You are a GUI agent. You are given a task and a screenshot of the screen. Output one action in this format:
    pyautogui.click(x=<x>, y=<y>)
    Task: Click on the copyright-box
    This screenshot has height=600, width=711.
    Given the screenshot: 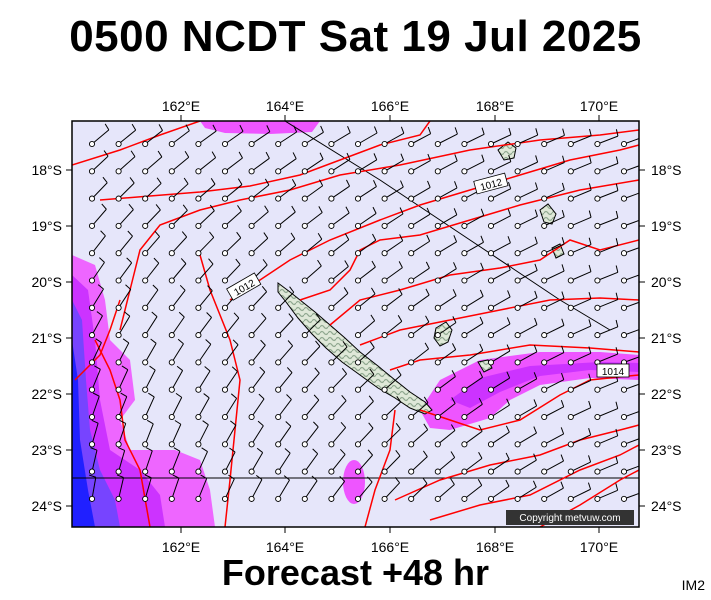 What is the action you would take?
    pyautogui.click(x=570, y=517)
    